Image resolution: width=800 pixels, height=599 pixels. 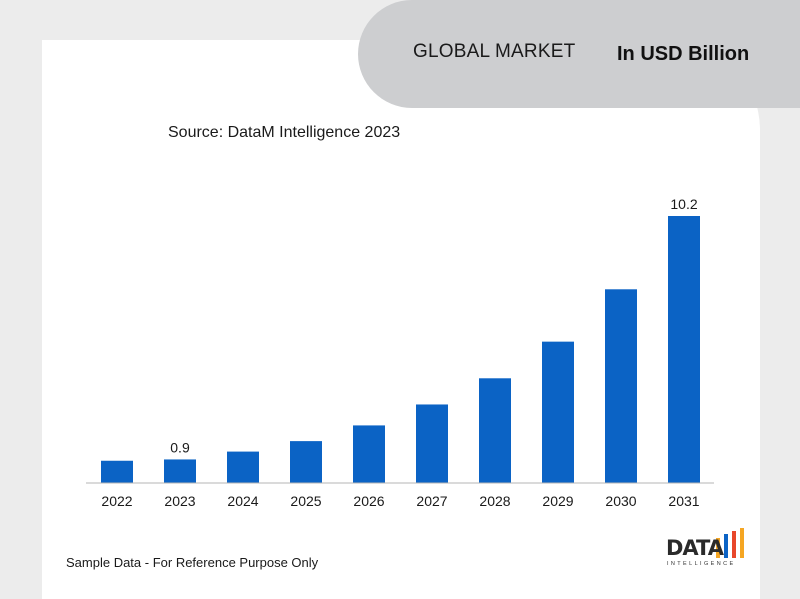 I want to click on source-label: Source: DataM Intelligence 2023, so click(x=284, y=132).